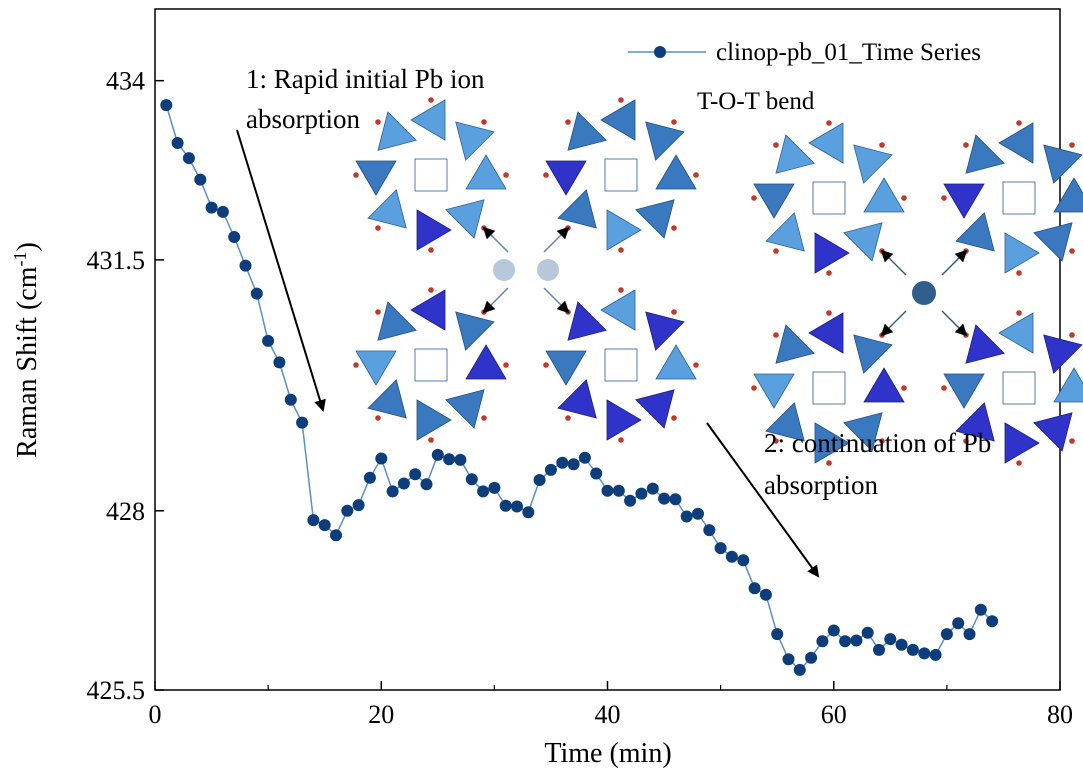  What do you see at coordinates (611, 705) in the screenshot?
I see `x-axis-ticks: 0 20 40 60 80` at bounding box center [611, 705].